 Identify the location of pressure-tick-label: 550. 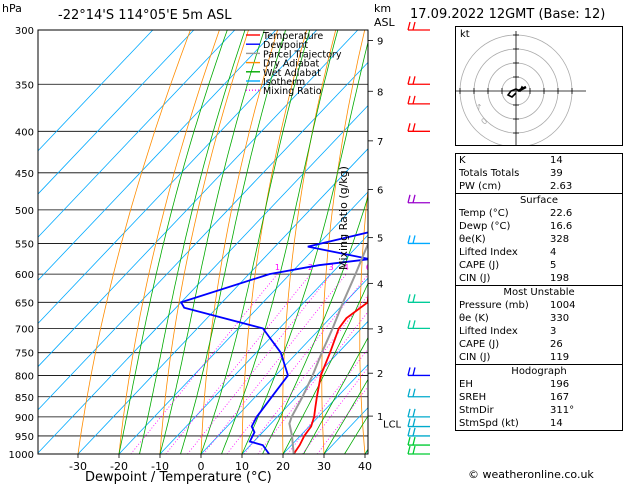
(24, 244).